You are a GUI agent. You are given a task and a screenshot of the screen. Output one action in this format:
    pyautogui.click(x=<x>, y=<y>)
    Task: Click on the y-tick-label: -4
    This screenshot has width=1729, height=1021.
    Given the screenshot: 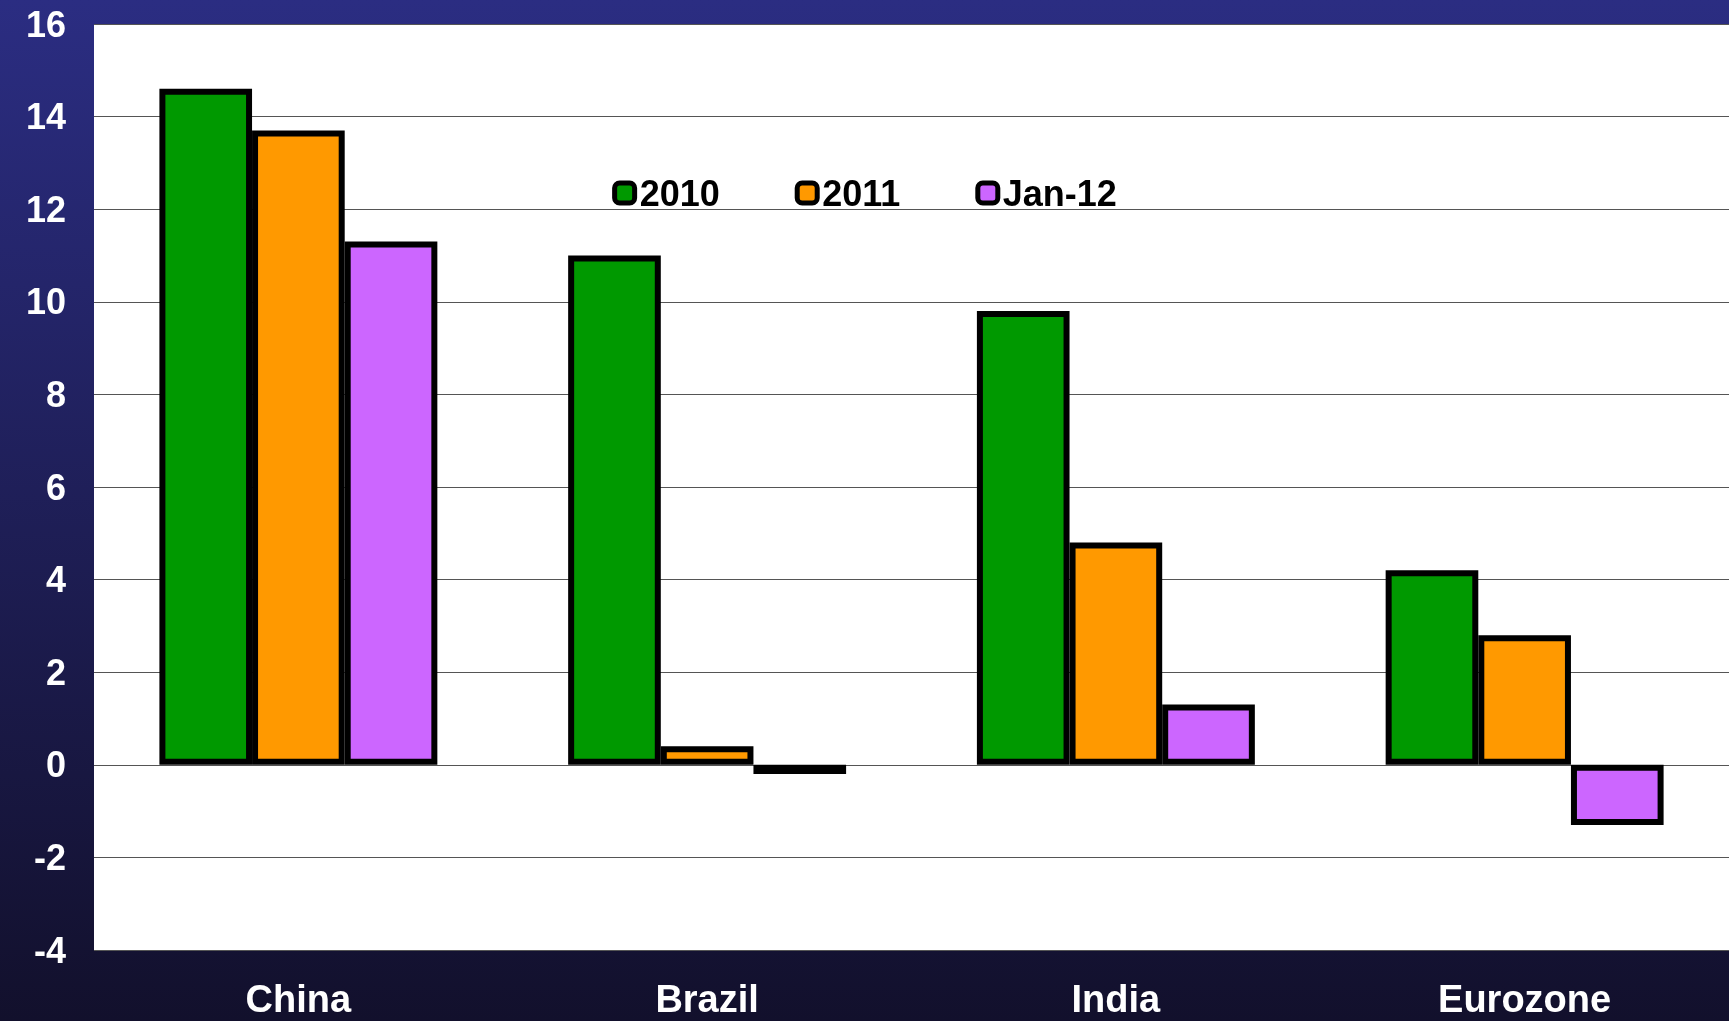 What is the action you would take?
    pyautogui.click(x=49, y=950)
    